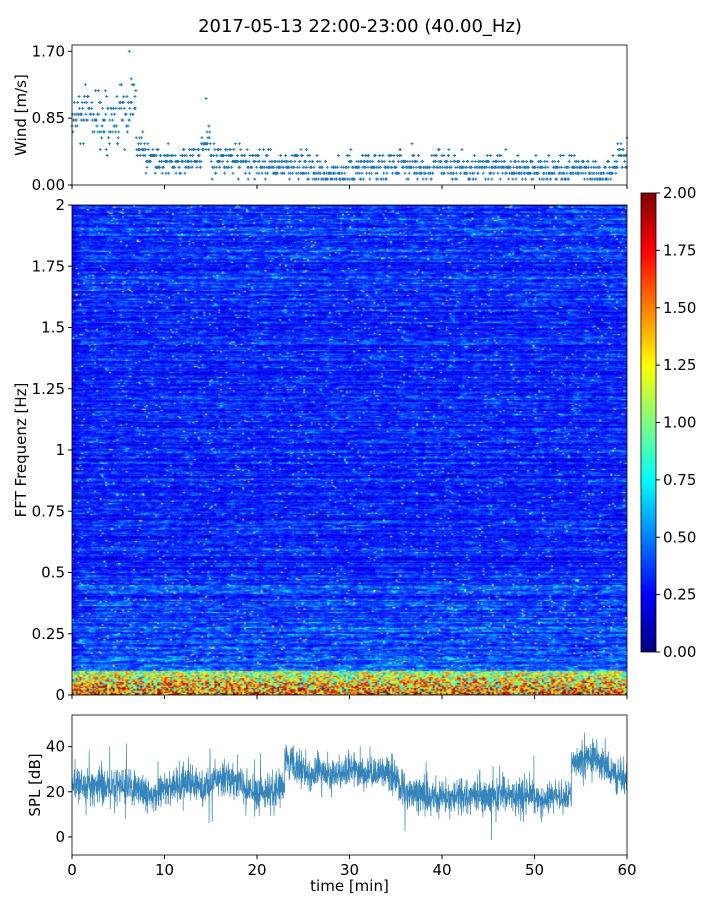 The height and width of the screenshot is (900, 720). What do you see at coordinates (48, 266) in the screenshot?
I see `y-tick-label: 1.75` at bounding box center [48, 266].